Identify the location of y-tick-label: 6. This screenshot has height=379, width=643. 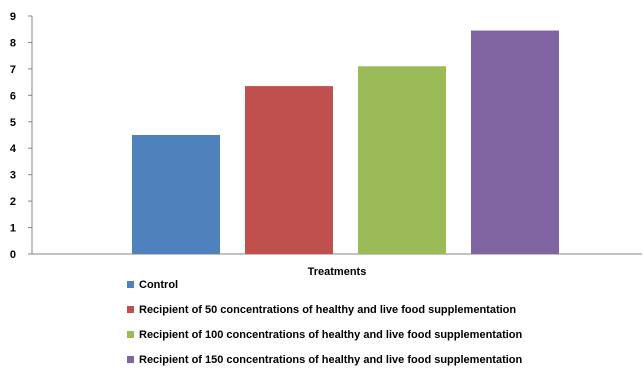
(13, 96).